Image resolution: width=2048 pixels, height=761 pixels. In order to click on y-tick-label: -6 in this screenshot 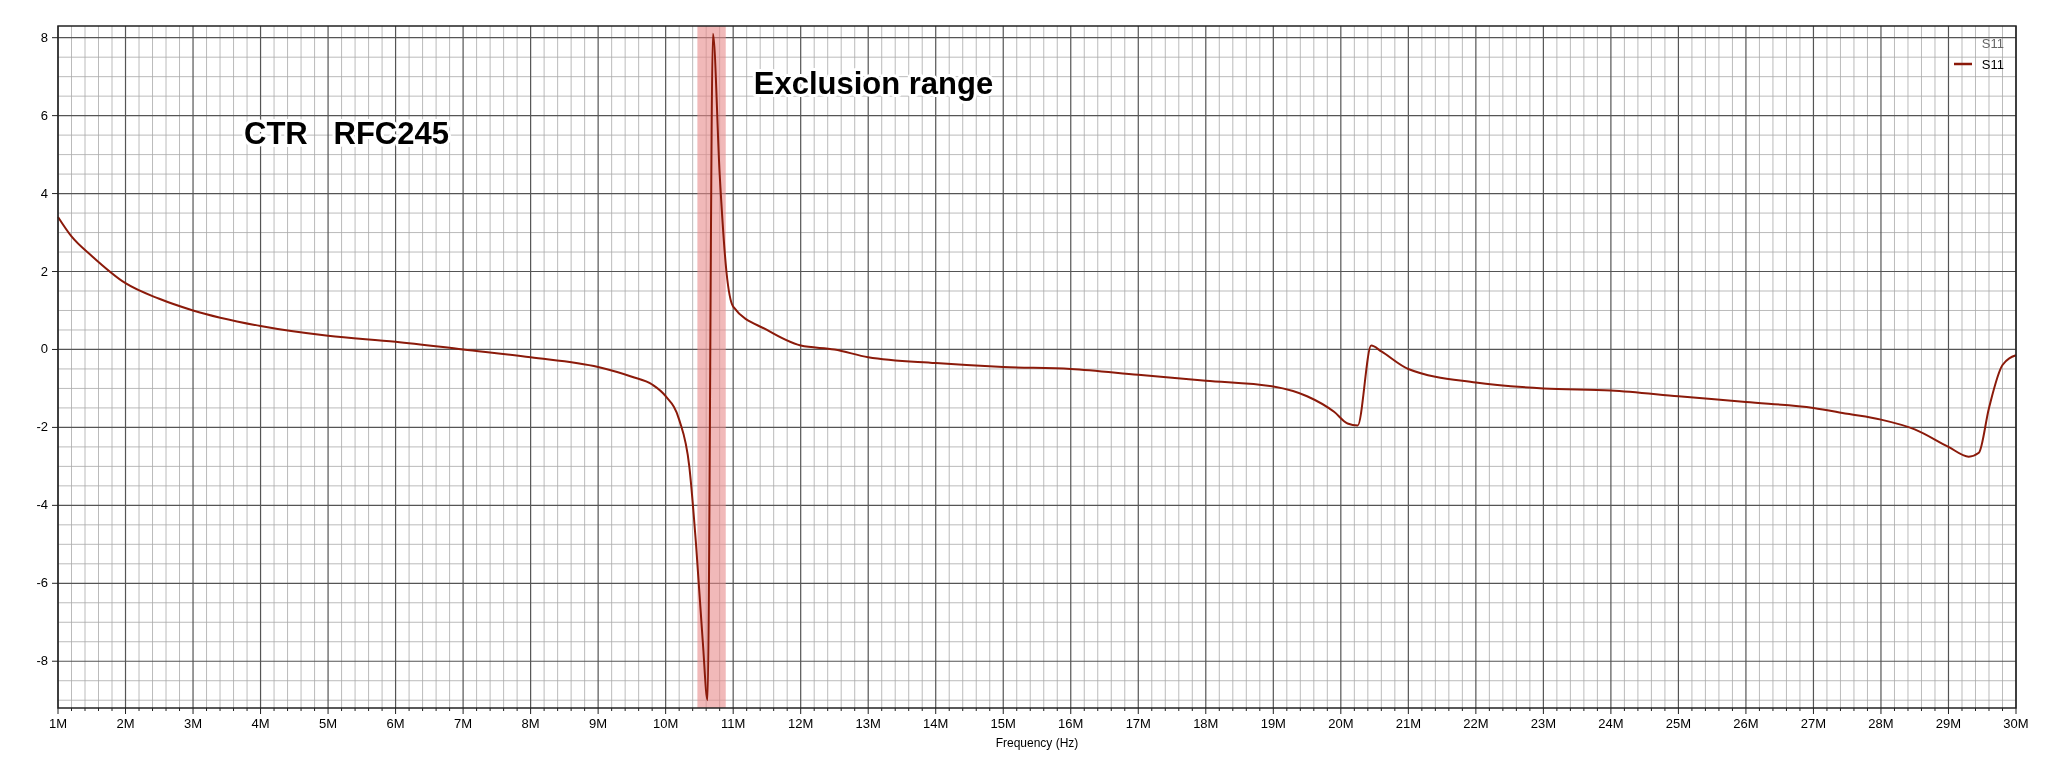, I will do `click(42, 583)`.